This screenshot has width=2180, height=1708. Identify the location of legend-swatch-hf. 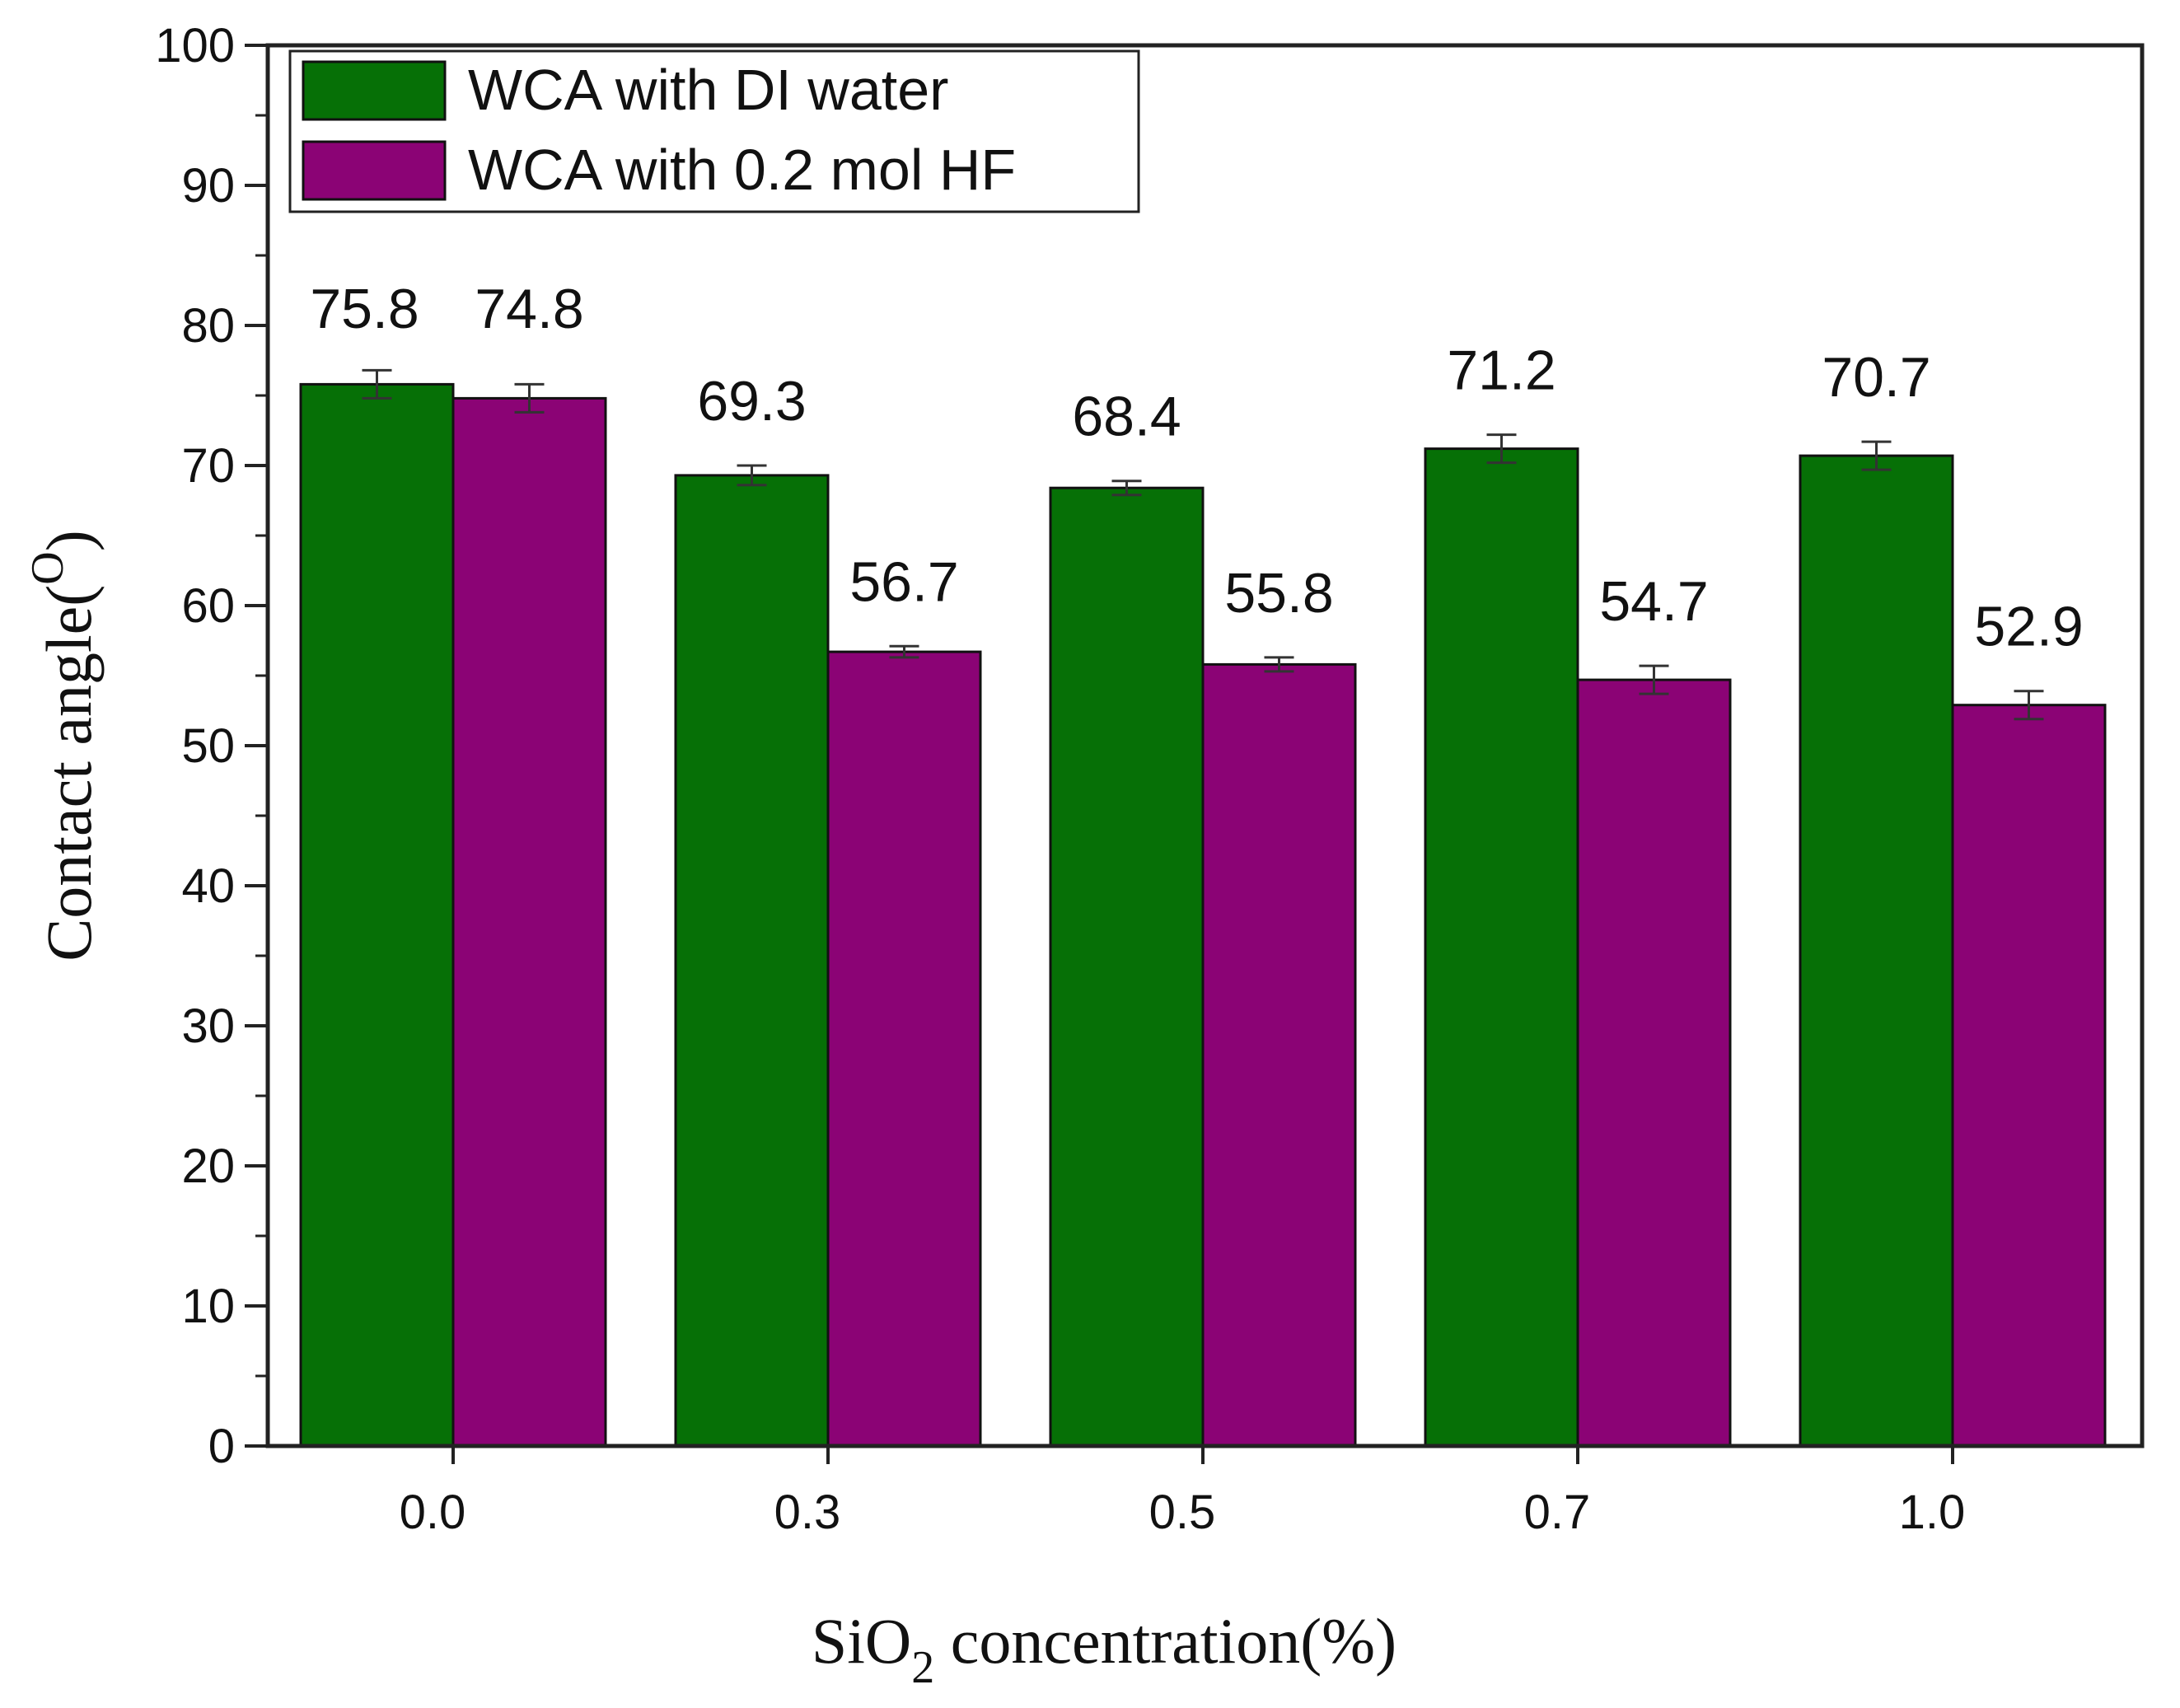
(374, 170).